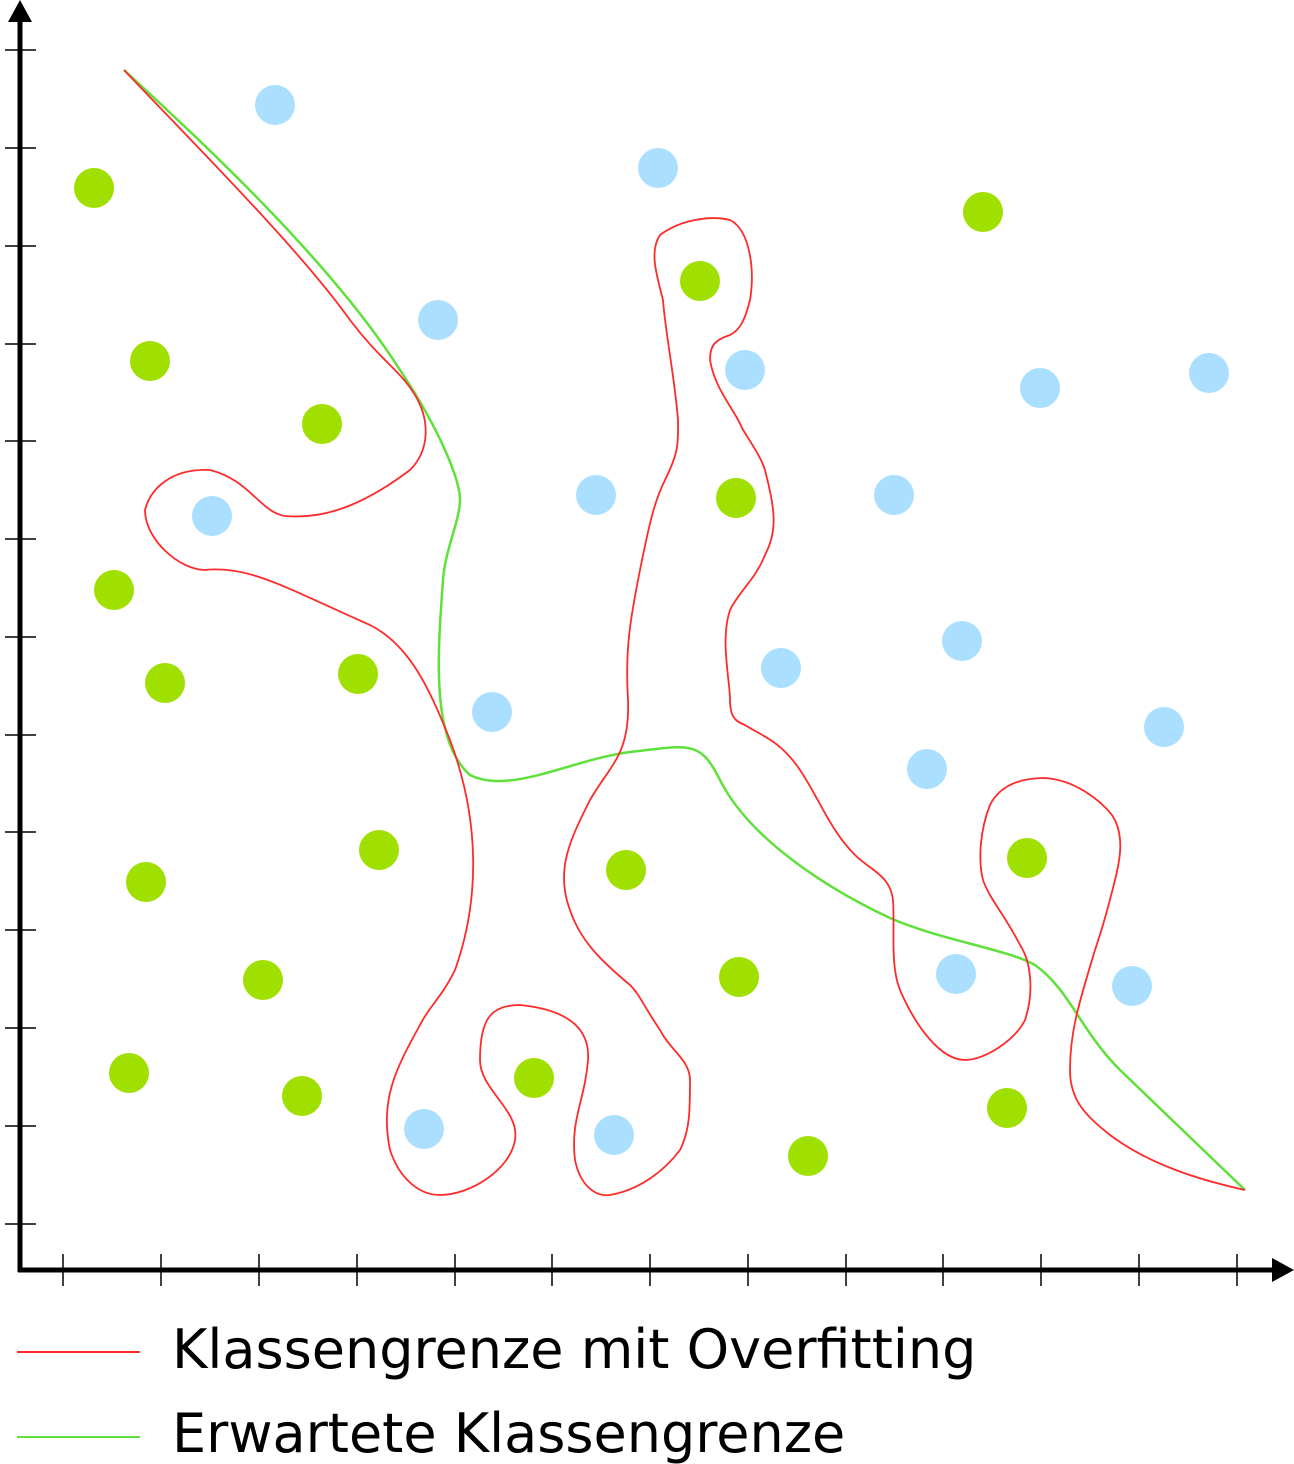  Describe the element at coordinates (1283, 1270) in the screenshot. I see `x-axis-arrow` at that location.